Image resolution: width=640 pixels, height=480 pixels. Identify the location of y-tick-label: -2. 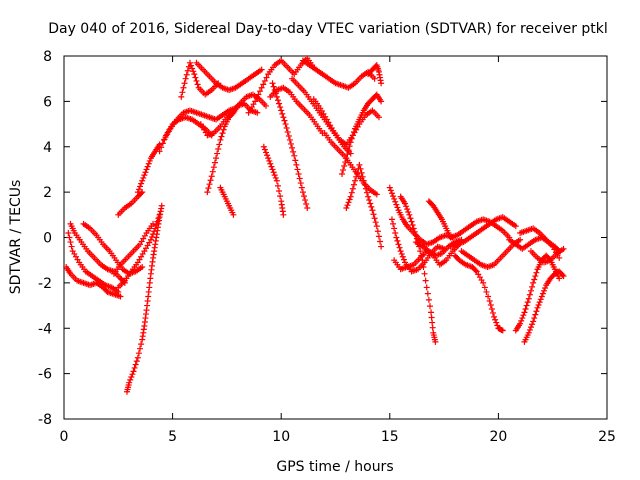
(45, 284).